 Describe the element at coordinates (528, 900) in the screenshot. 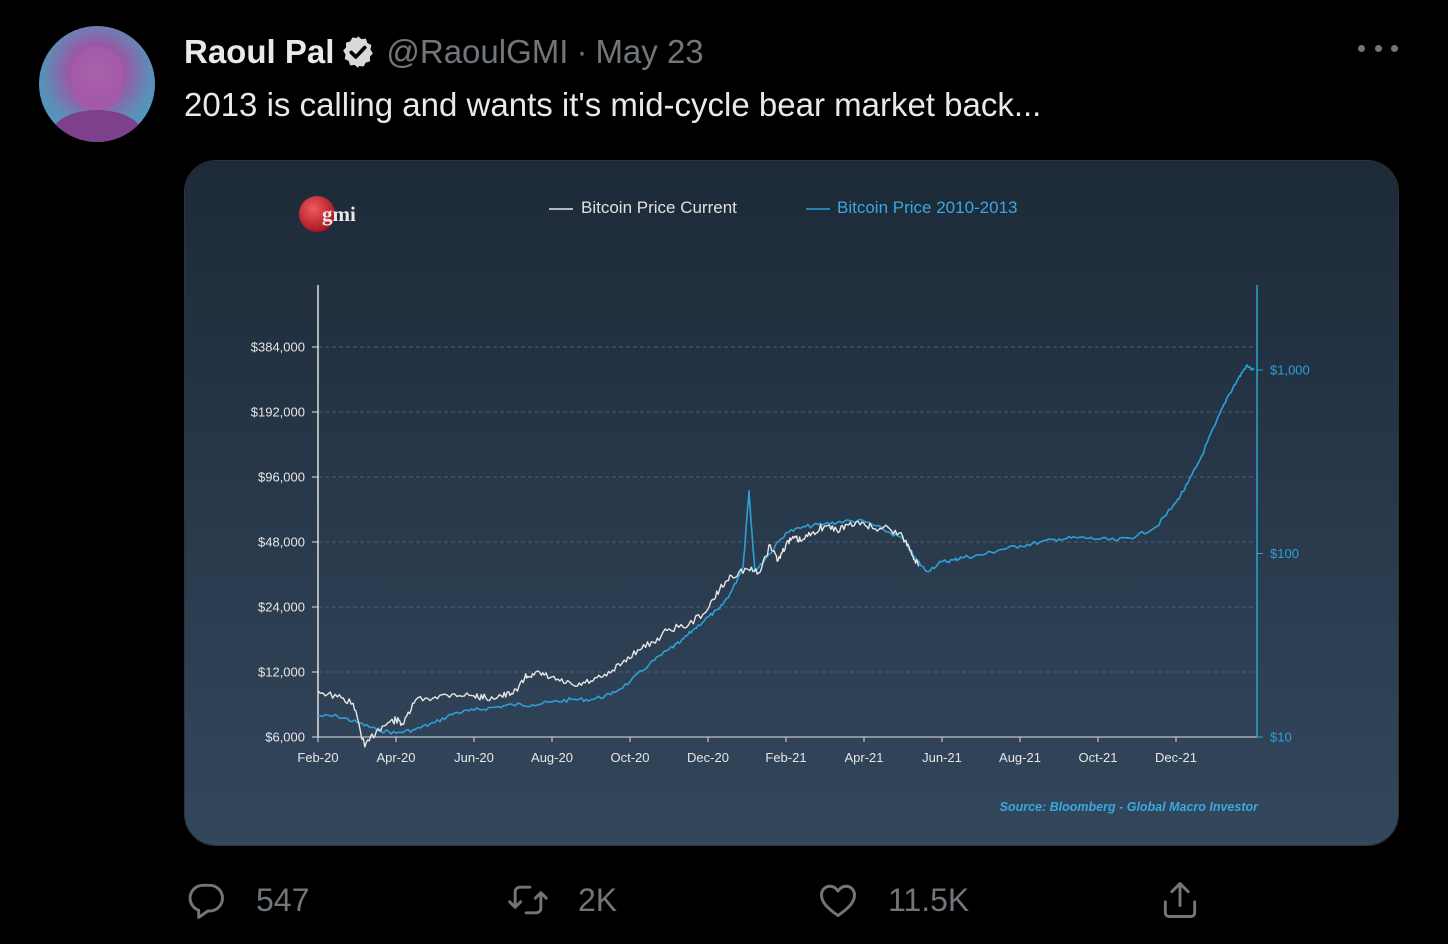

I see `retweet-icon` at that location.